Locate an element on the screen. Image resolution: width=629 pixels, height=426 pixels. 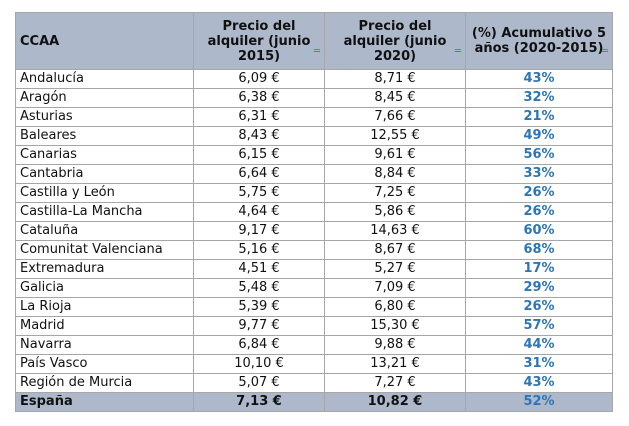
column-header: (%) Acumulativo 5 años (2020-2015) ═ is located at coordinates (539, 41).